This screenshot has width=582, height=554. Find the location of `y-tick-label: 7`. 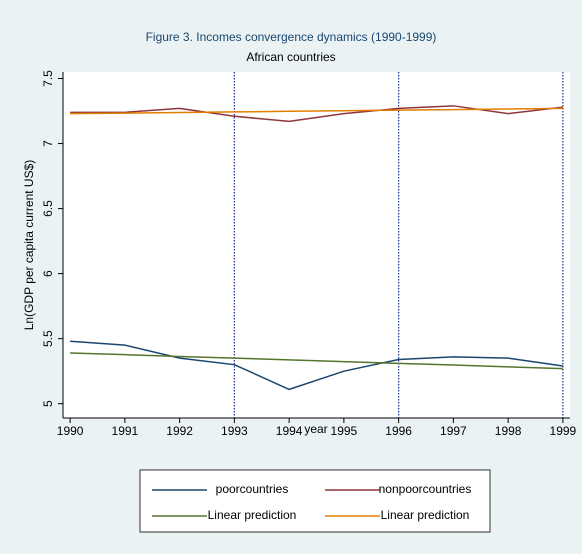

y-tick-label: 7 is located at coordinates (48, 143).